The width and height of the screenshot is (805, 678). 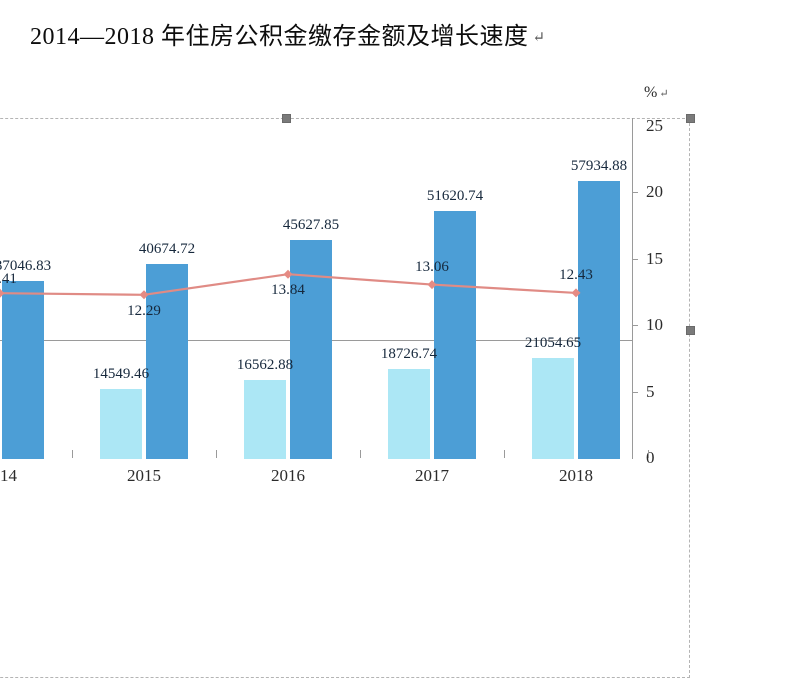 I want to click on bar-light-label-2015: 14549.46, so click(x=121, y=374).